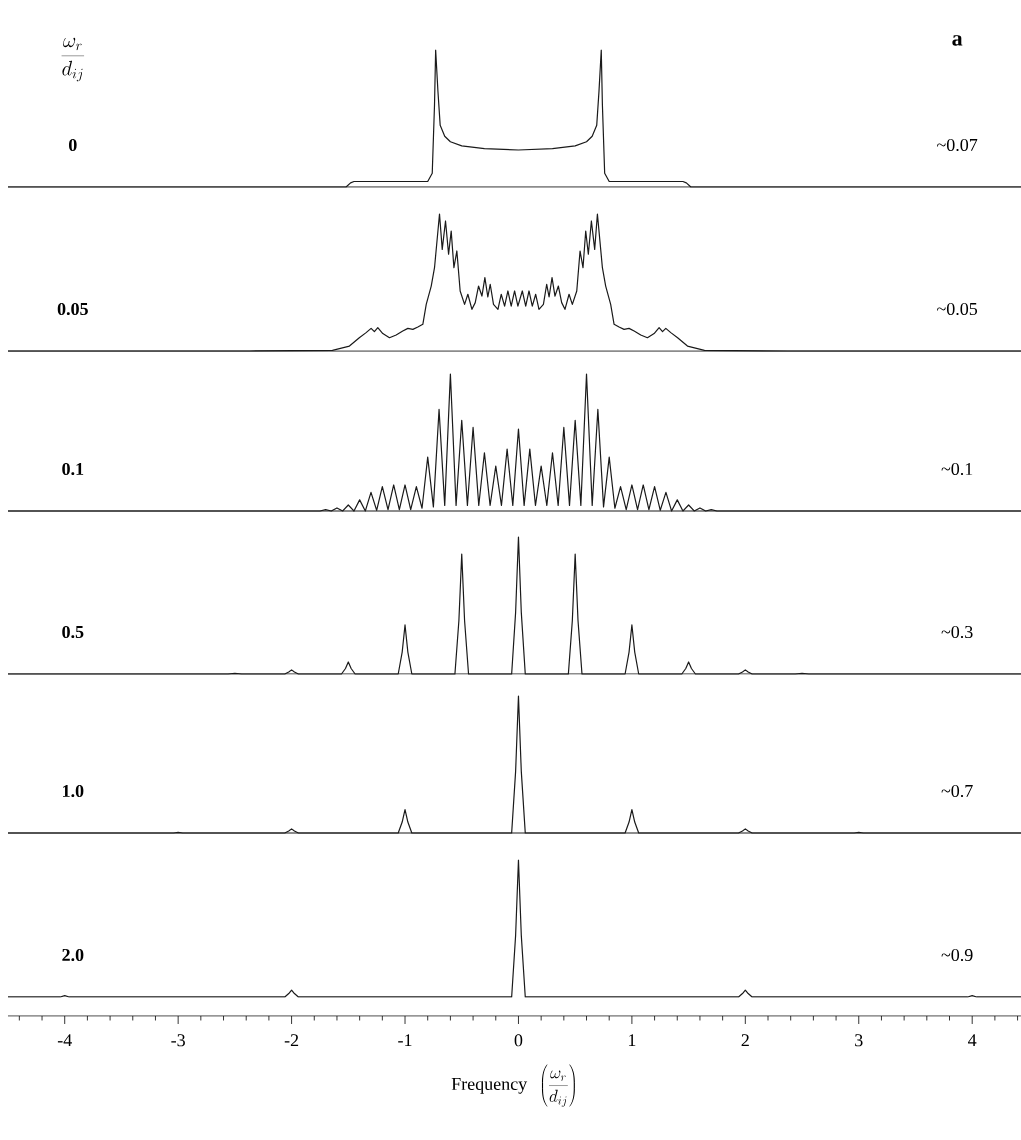 The width and height of the screenshot is (1021, 1140). What do you see at coordinates (513, 1085) in the screenshot?
I see `x-axis-title: $\mathrm{Frequency}\ \ \left(\frac{\omega_r}{d_{ij}}\right)$` at bounding box center [513, 1085].